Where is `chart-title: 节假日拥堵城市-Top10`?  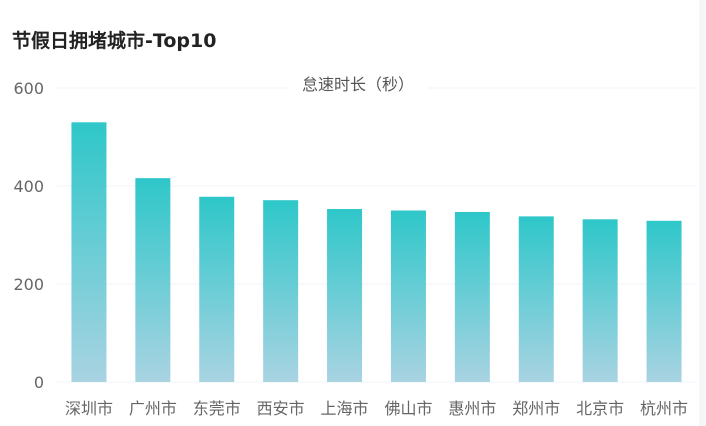
chart-title: 节假日拥堵城市-Top10 is located at coordinates (114, 41).